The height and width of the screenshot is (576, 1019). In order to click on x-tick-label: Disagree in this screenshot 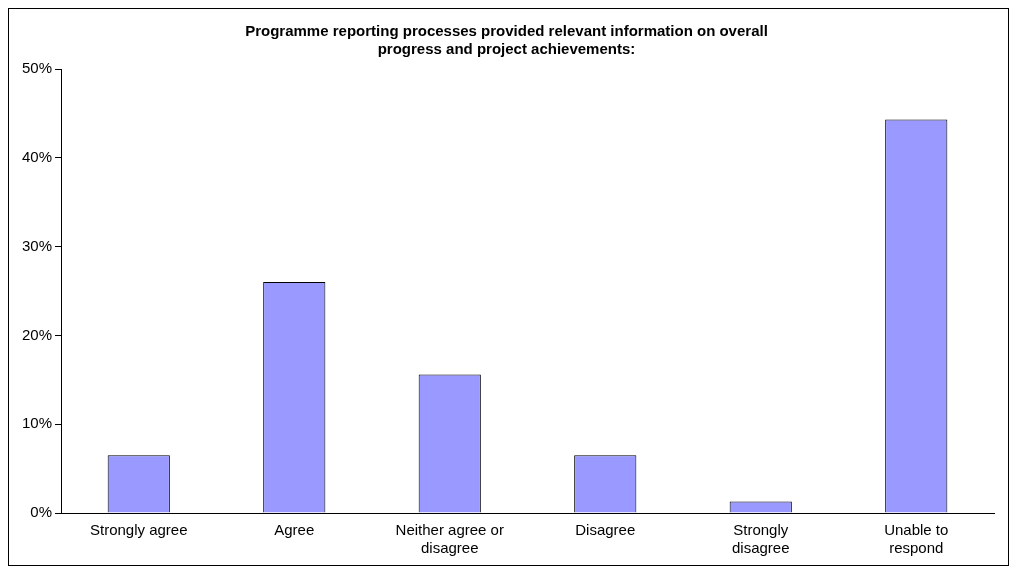, I will do `click(605, 530)`.